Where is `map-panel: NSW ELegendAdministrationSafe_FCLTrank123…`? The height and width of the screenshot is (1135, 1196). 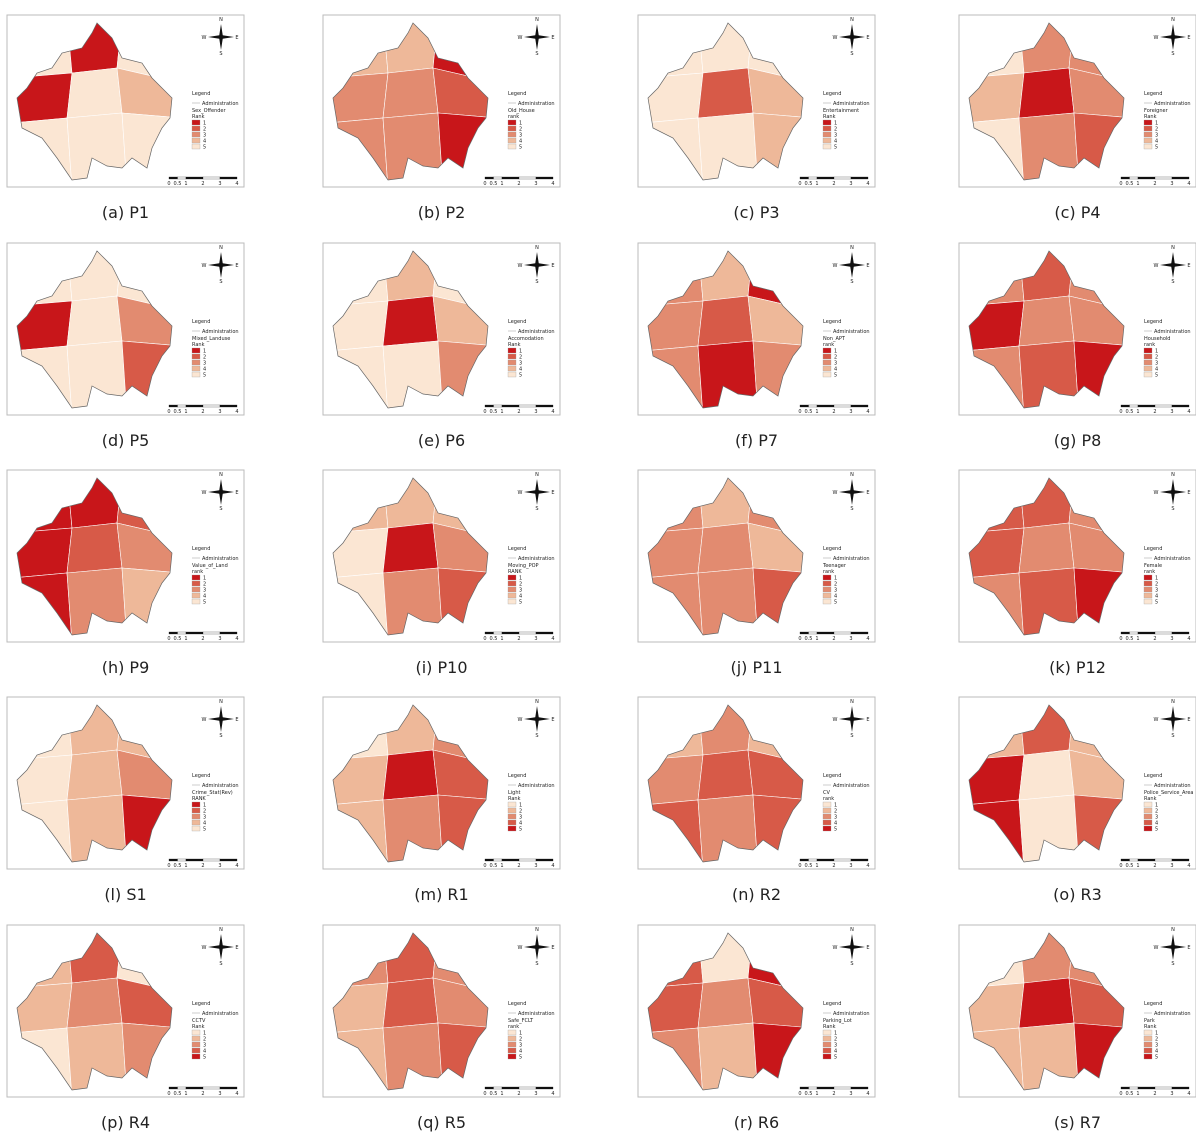
map-panel: NSW ELegendAdministrationSafe_FCLTrank123… is located at coordinates (441, 1028).